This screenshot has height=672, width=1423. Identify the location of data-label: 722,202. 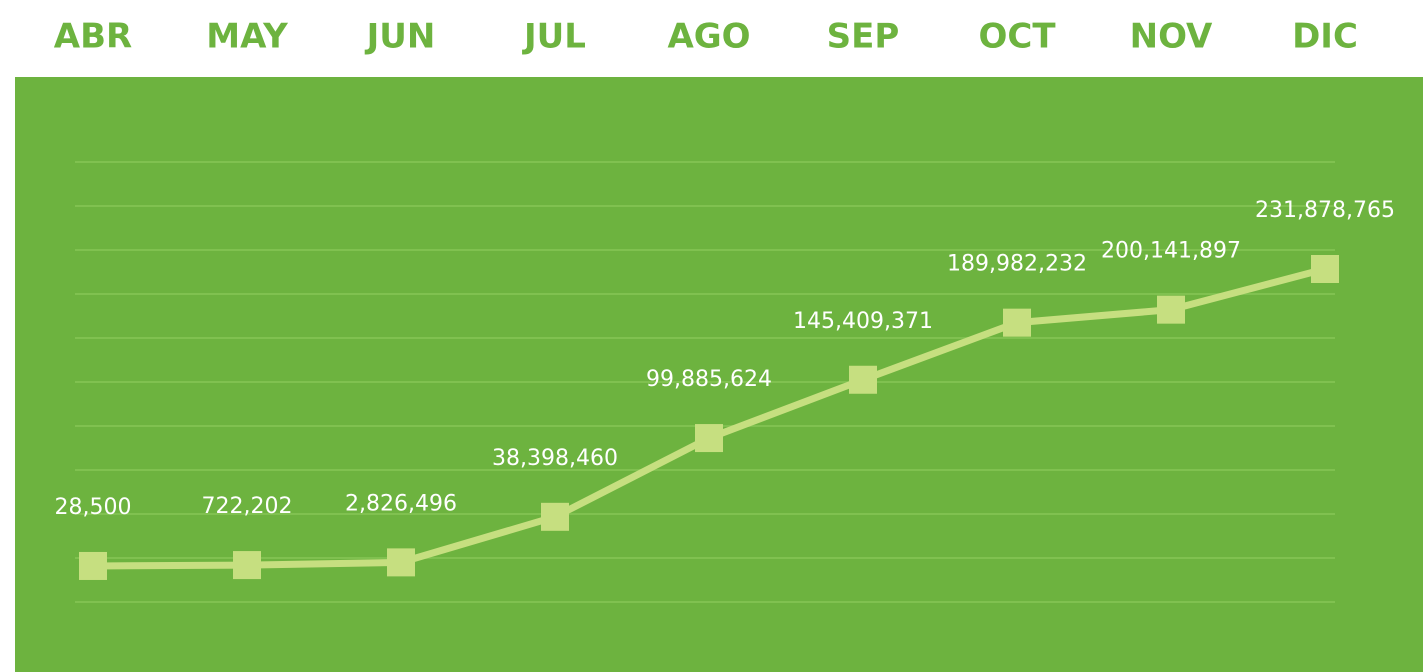
(247, 506).